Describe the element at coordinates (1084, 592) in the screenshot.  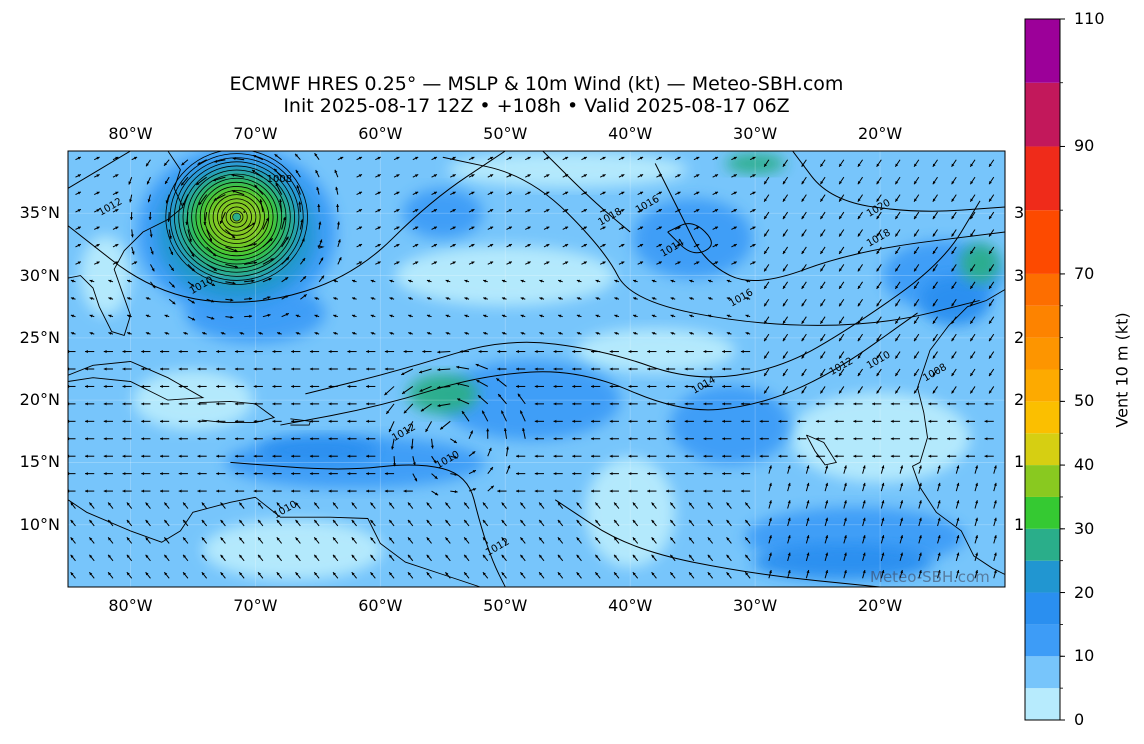
I see `colorbar-tick-label: 20` at that location.